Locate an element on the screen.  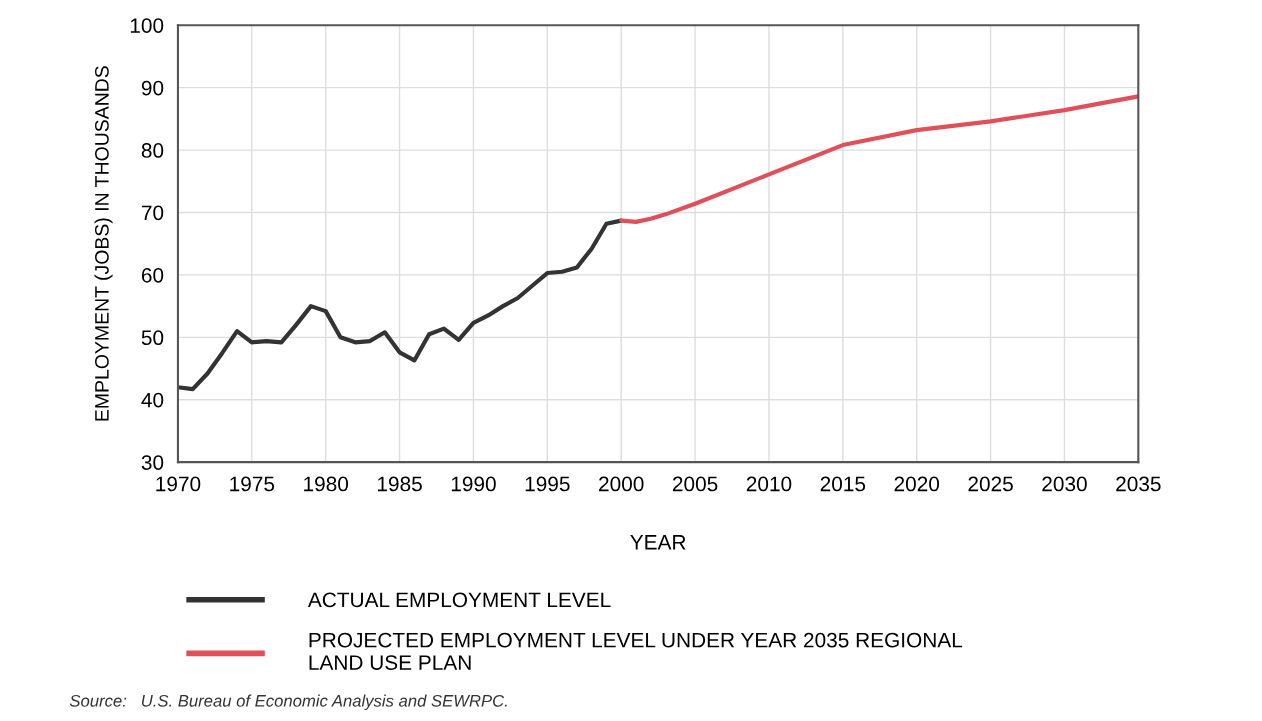
legend-label: ACTUAL EMPLOYMENT LEVEL is located at coordinates (459, 600).